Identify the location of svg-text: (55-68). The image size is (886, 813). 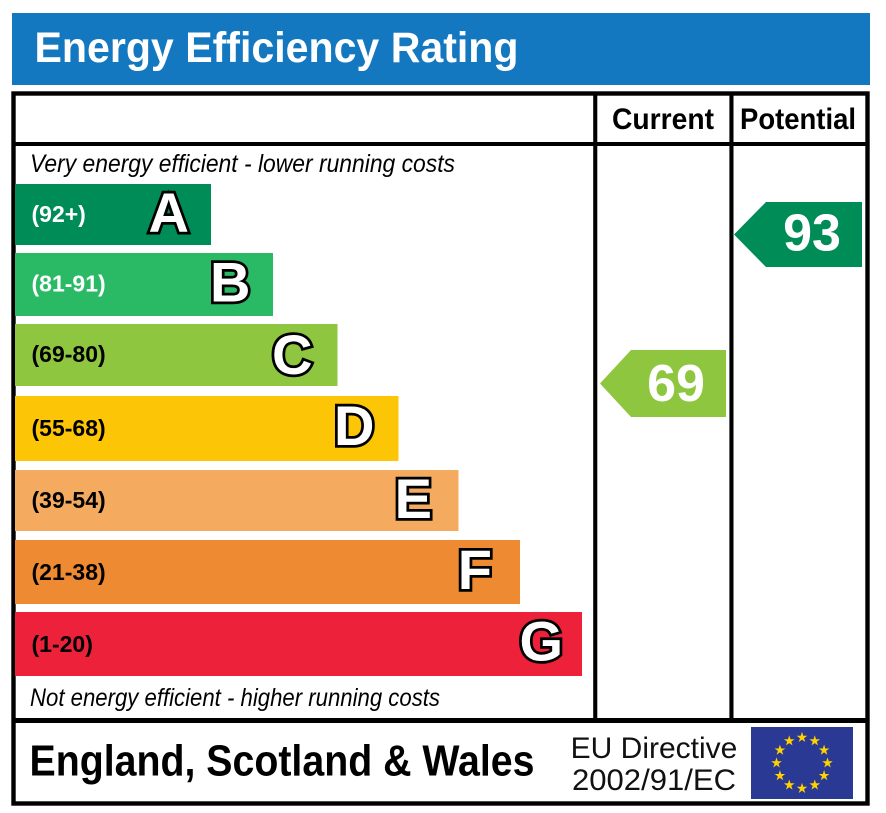
(69, 428).